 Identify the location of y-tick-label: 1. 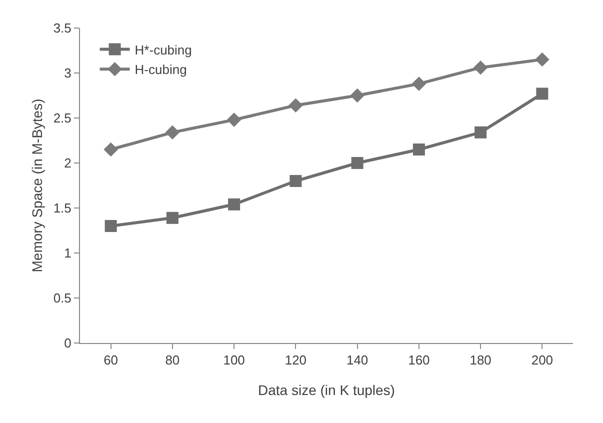
(68, 253).